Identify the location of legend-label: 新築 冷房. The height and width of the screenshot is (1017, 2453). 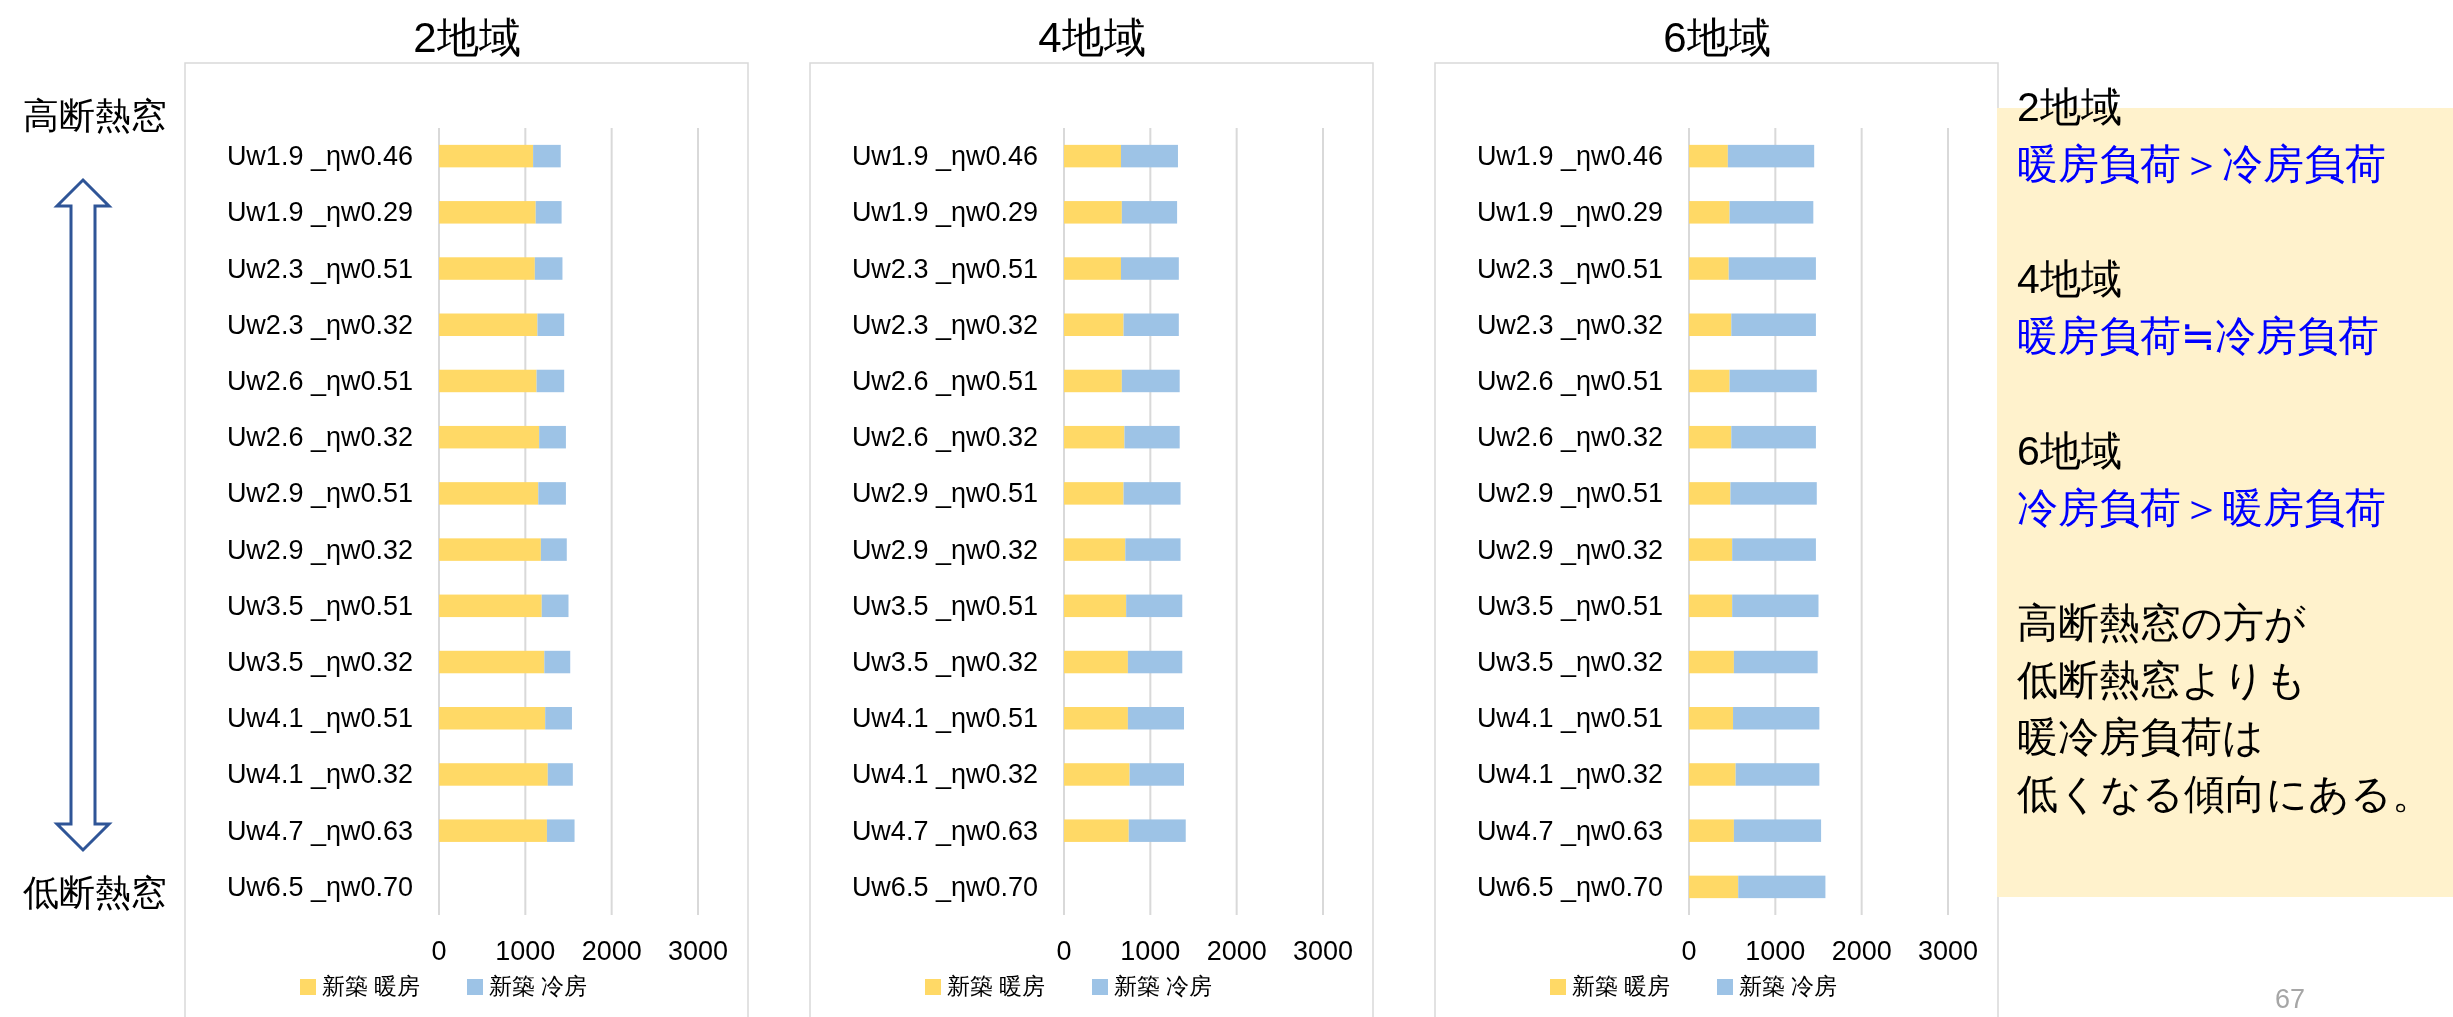
(538, 986).